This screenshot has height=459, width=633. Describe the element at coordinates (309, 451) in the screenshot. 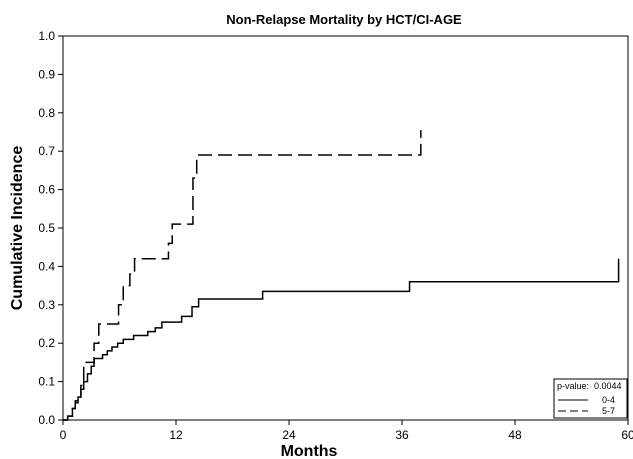

I see `x-axis-title: Months` at that location.